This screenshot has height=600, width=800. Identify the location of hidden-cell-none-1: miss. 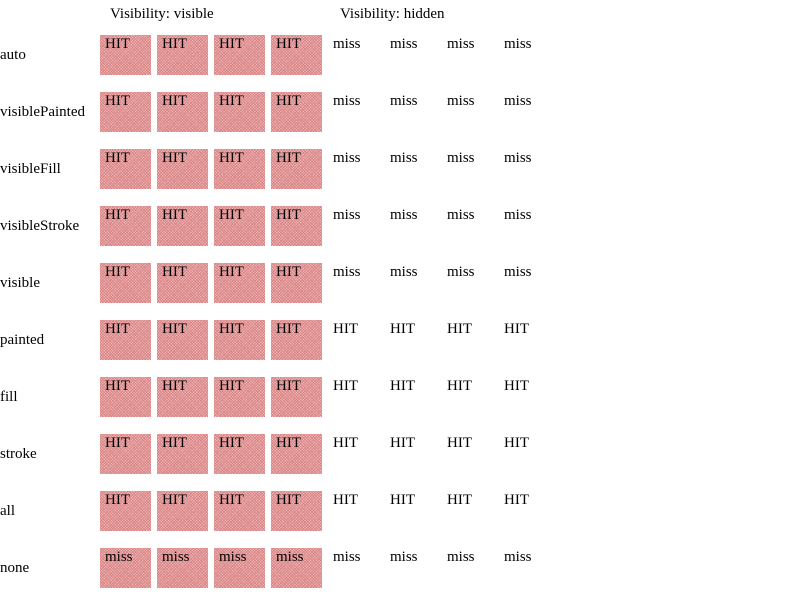
(347, 557).